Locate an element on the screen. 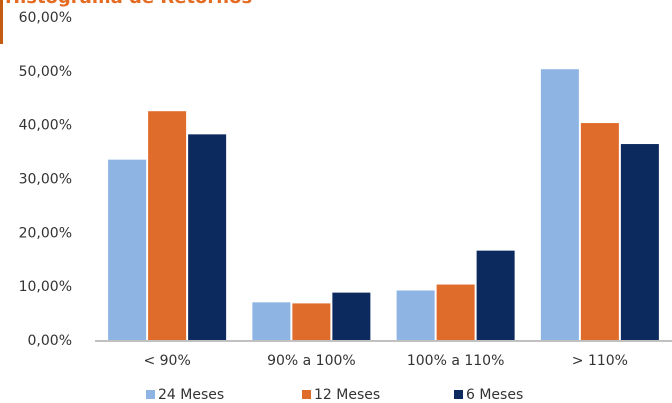 Image resolution: width=672 pixels, height=403 pixels. x-axis: < 90% 90% a 100% 100% a 110% > 110% is located at coordinates (385, 361).